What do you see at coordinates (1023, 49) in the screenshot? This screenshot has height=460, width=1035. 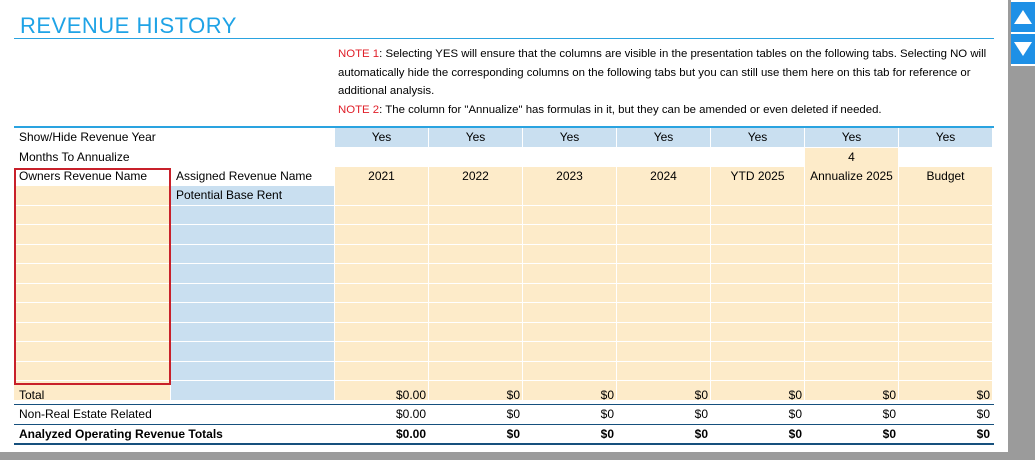 I see `scroll-down-button` at bounding box center [1023, 49].